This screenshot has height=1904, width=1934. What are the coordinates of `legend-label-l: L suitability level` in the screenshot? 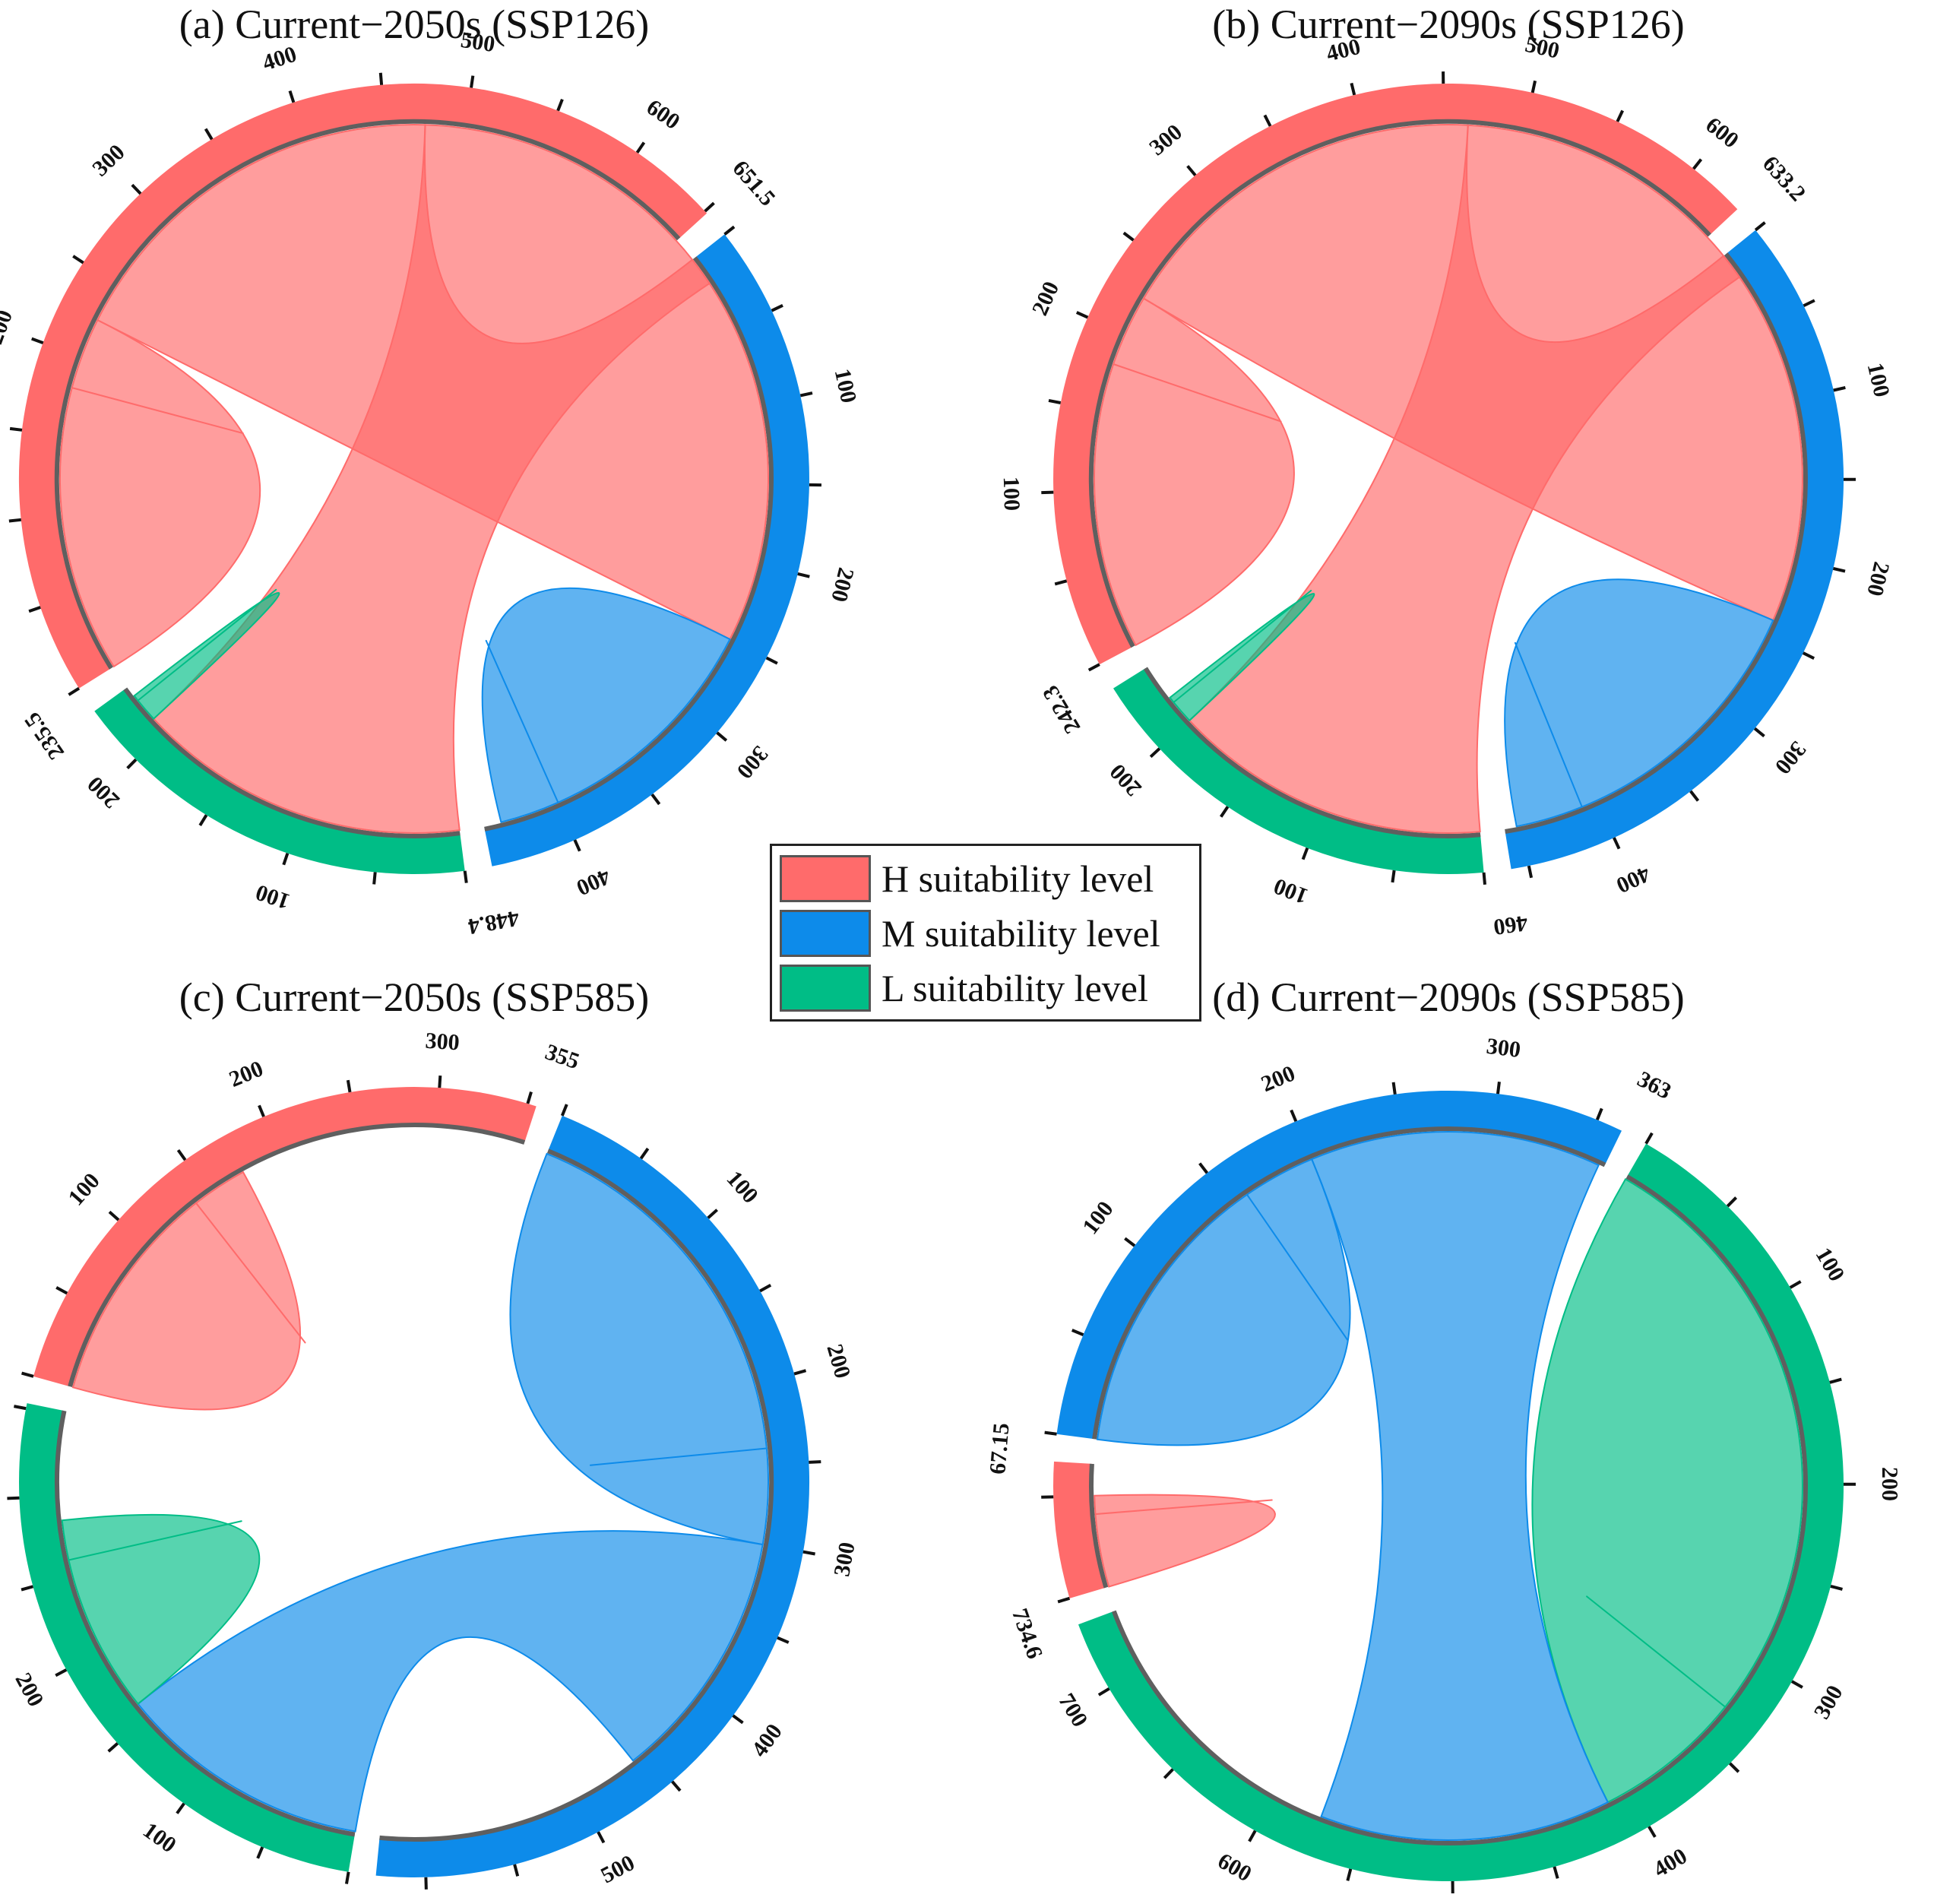 It's located at (1015, 988).